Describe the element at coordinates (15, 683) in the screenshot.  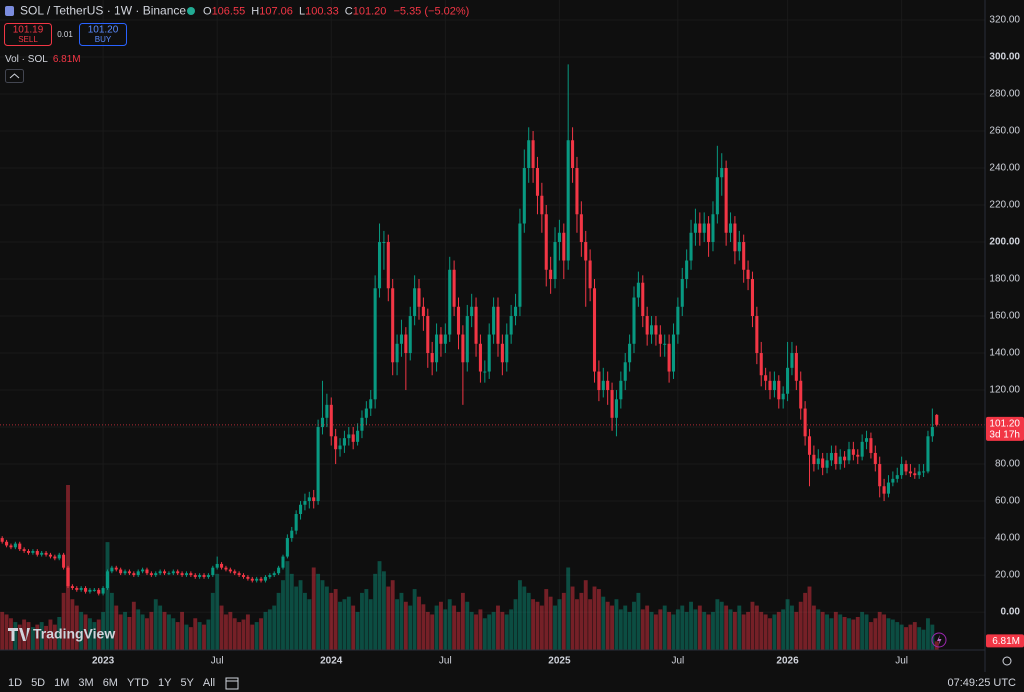
I see `range-button: 1D` at that location.